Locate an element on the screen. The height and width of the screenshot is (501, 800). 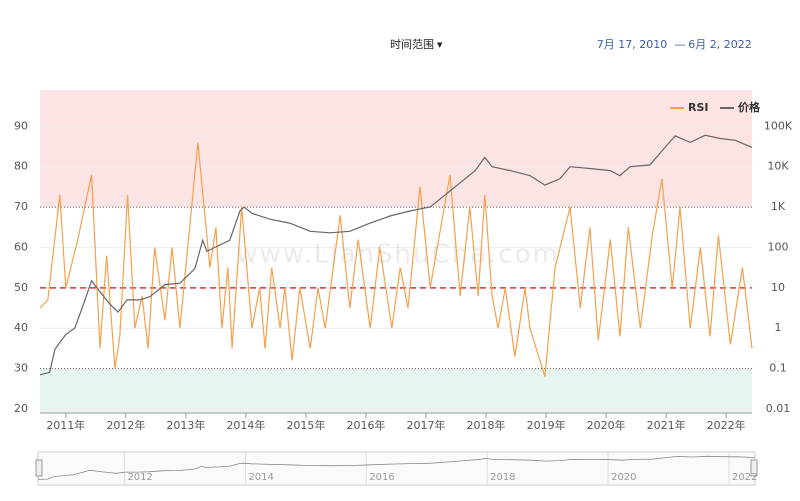
y2-tick-label: 10 is located at coordinates (778, 287).